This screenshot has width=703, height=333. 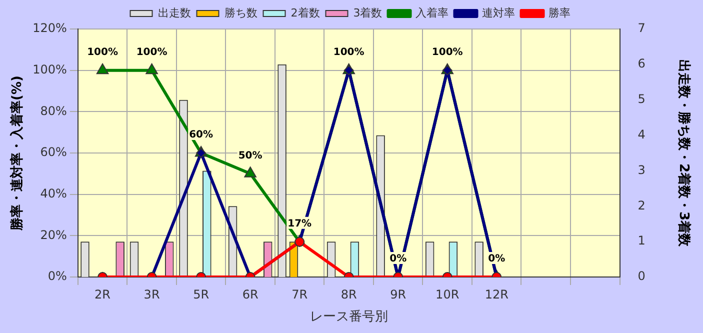 I want to click on y-tick-label: 20%, so click(x=53, y=235).